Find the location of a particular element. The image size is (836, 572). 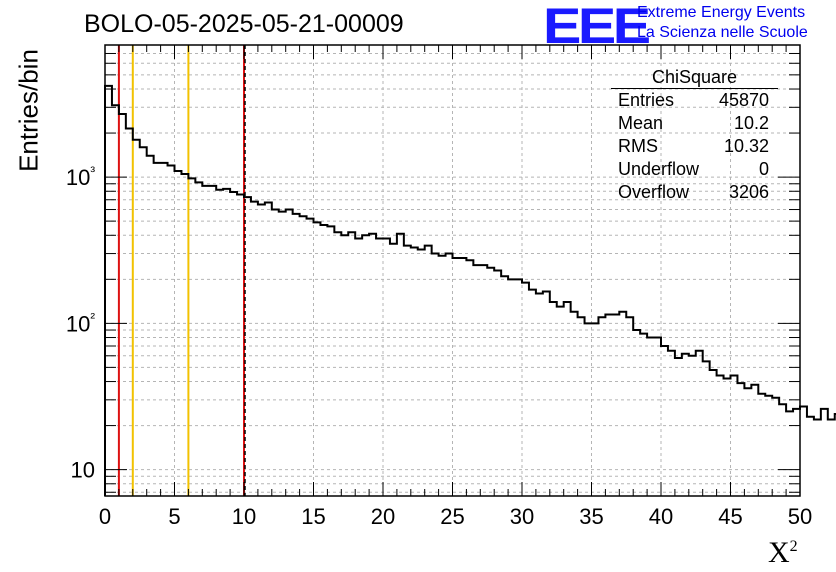

stats-row: Underflow 0 is located at coordinates (694, 169).